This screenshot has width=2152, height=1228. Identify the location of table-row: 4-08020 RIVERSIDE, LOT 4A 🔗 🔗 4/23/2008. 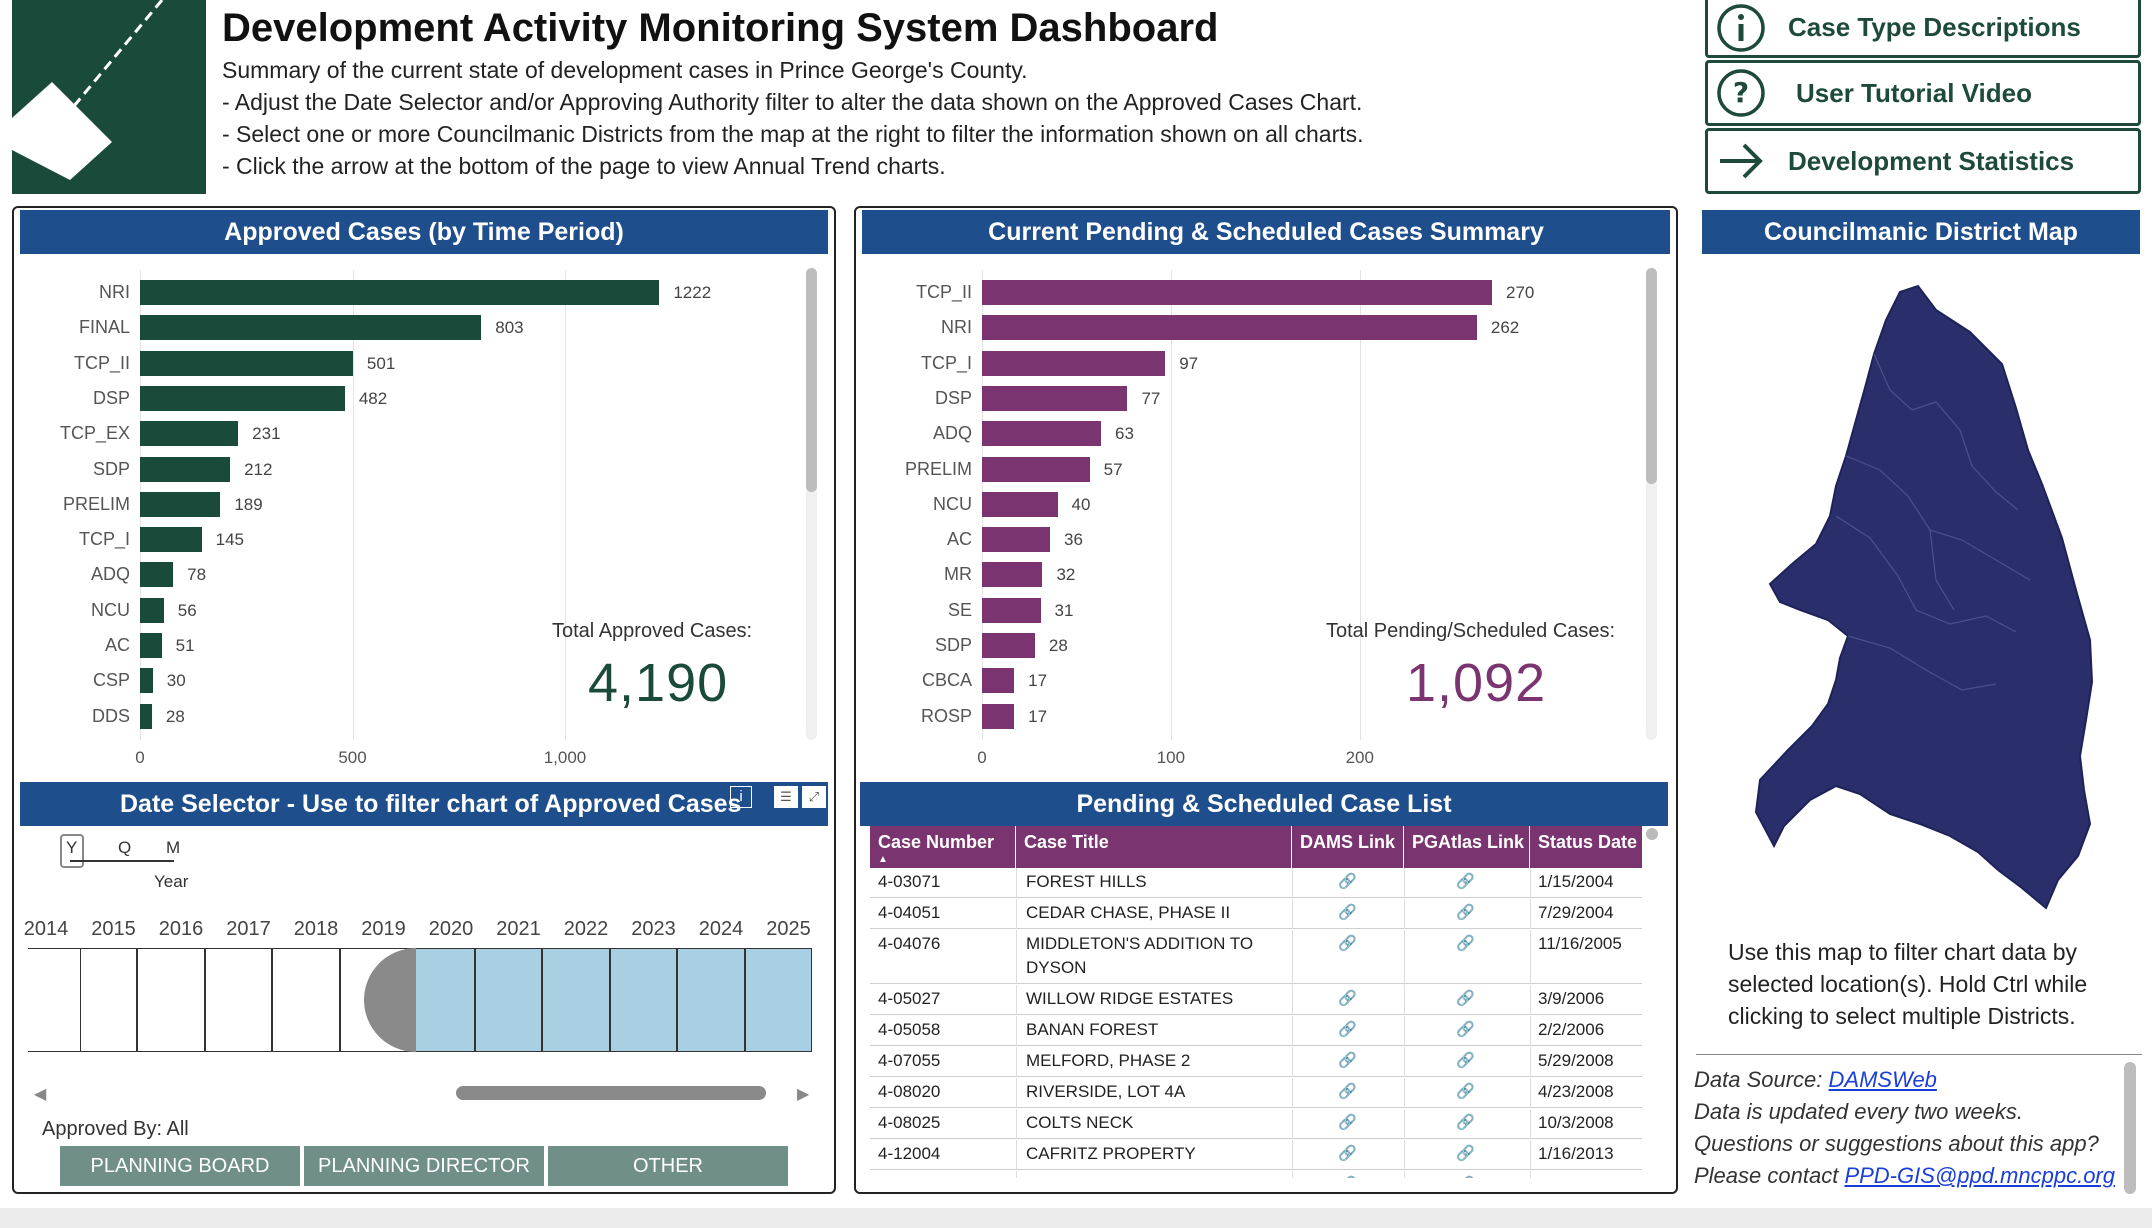
(1256, 1093).